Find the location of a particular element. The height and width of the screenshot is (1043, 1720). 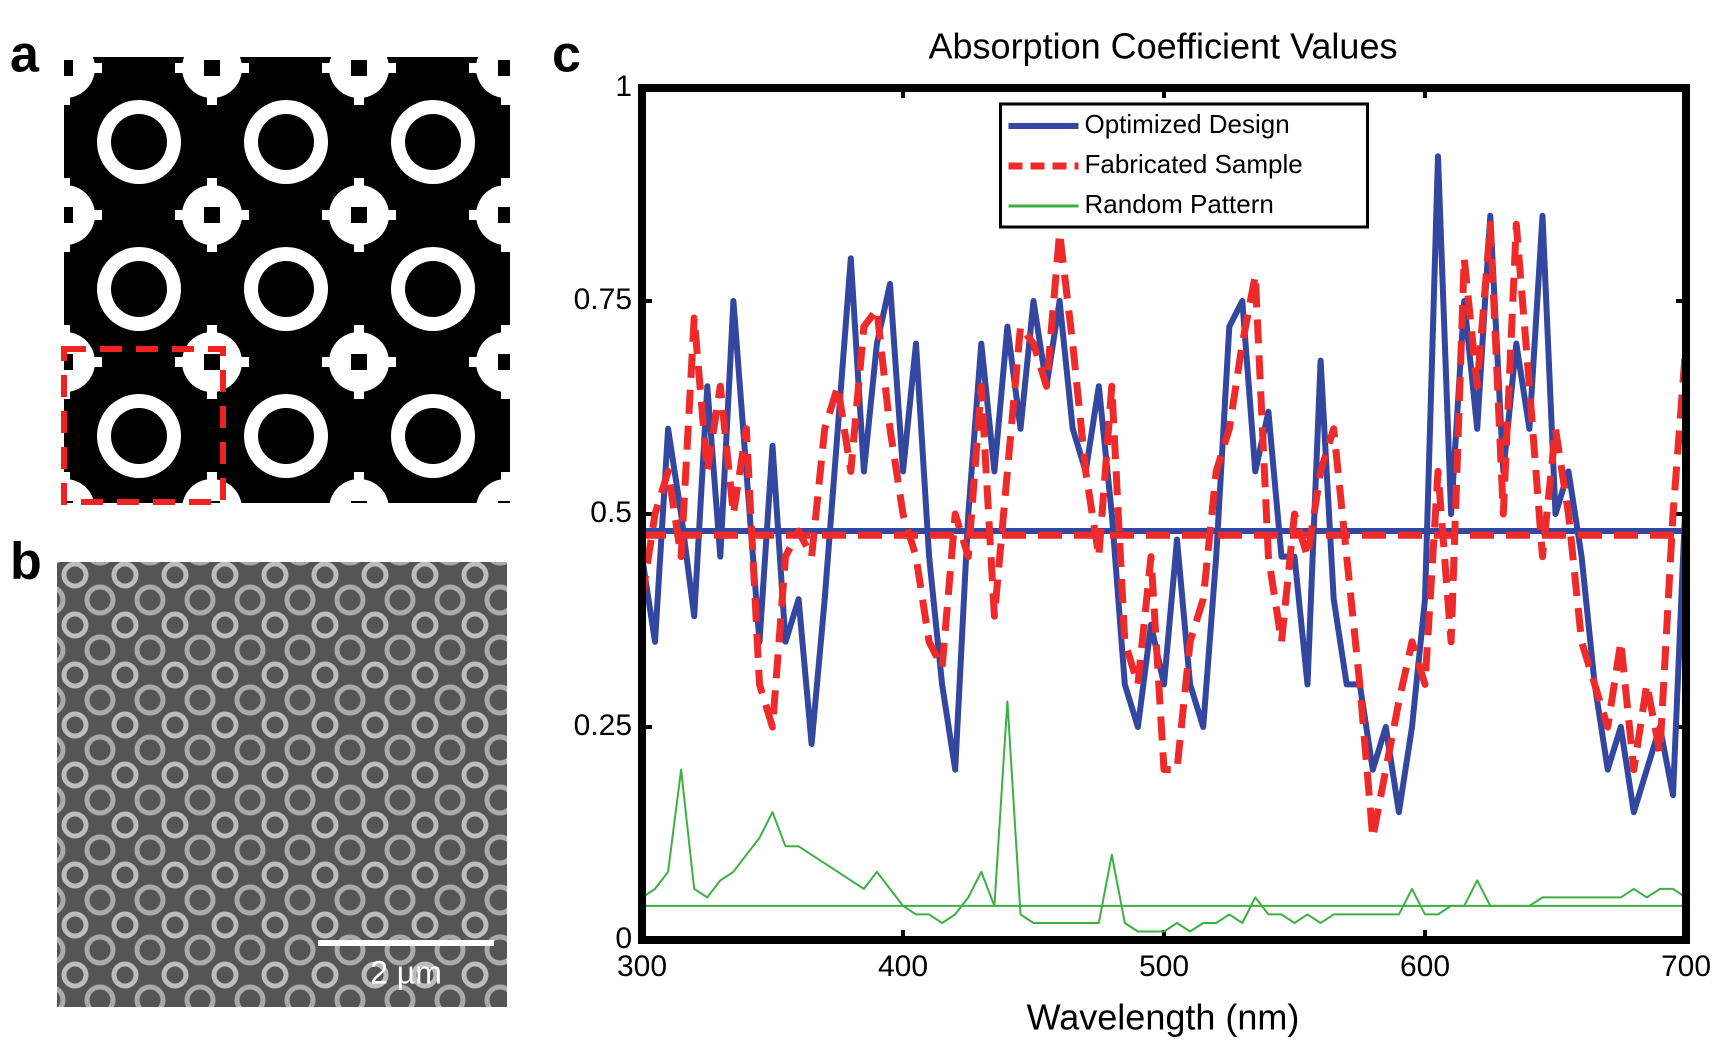

data-line is located at coordinates (1164, 816).